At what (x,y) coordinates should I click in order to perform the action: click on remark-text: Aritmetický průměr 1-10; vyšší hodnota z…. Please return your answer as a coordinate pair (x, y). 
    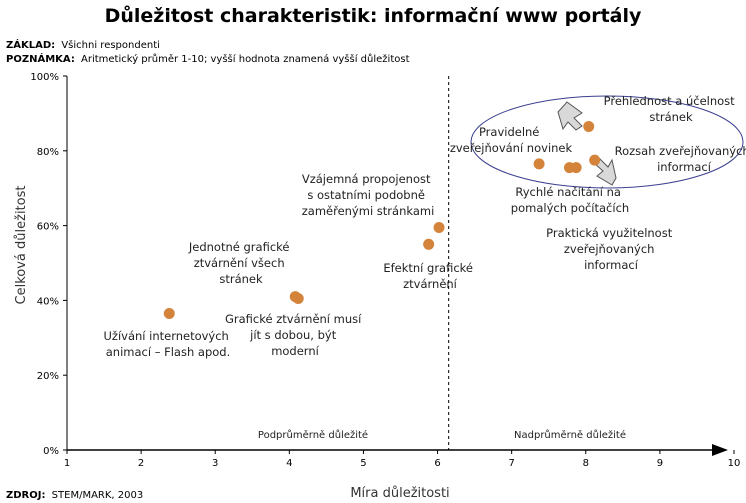
    Looking at the image, I should click on (245, 59).